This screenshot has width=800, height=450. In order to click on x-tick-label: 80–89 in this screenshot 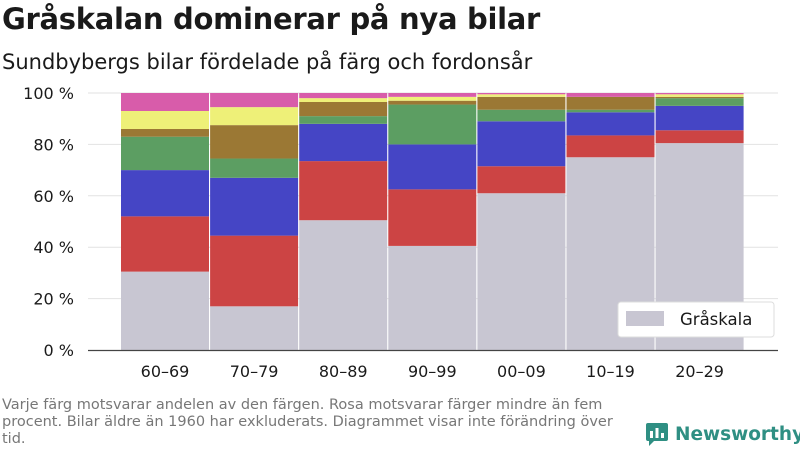, I will do `click(343, 371)`.